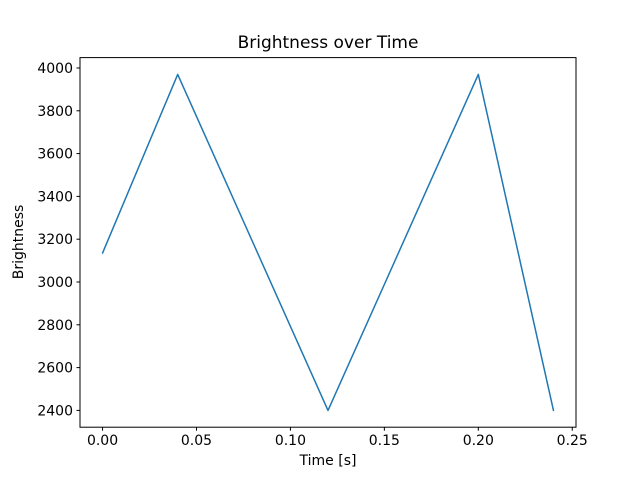  Describe the element at coordinates (55, 326) in the screenshot. I see `y-tick-label: 2800` at that location.